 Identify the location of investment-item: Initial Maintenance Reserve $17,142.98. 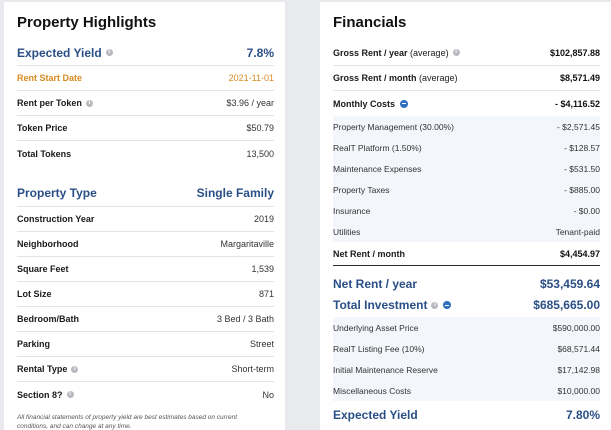
(466, 369).